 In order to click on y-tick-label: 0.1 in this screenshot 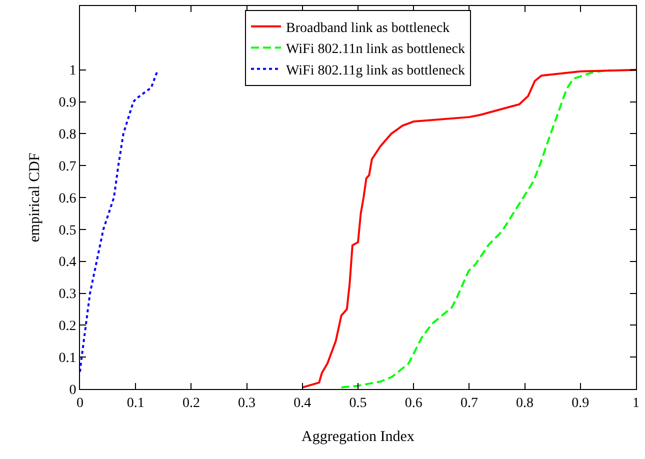, I will do `click(67, 358)`.